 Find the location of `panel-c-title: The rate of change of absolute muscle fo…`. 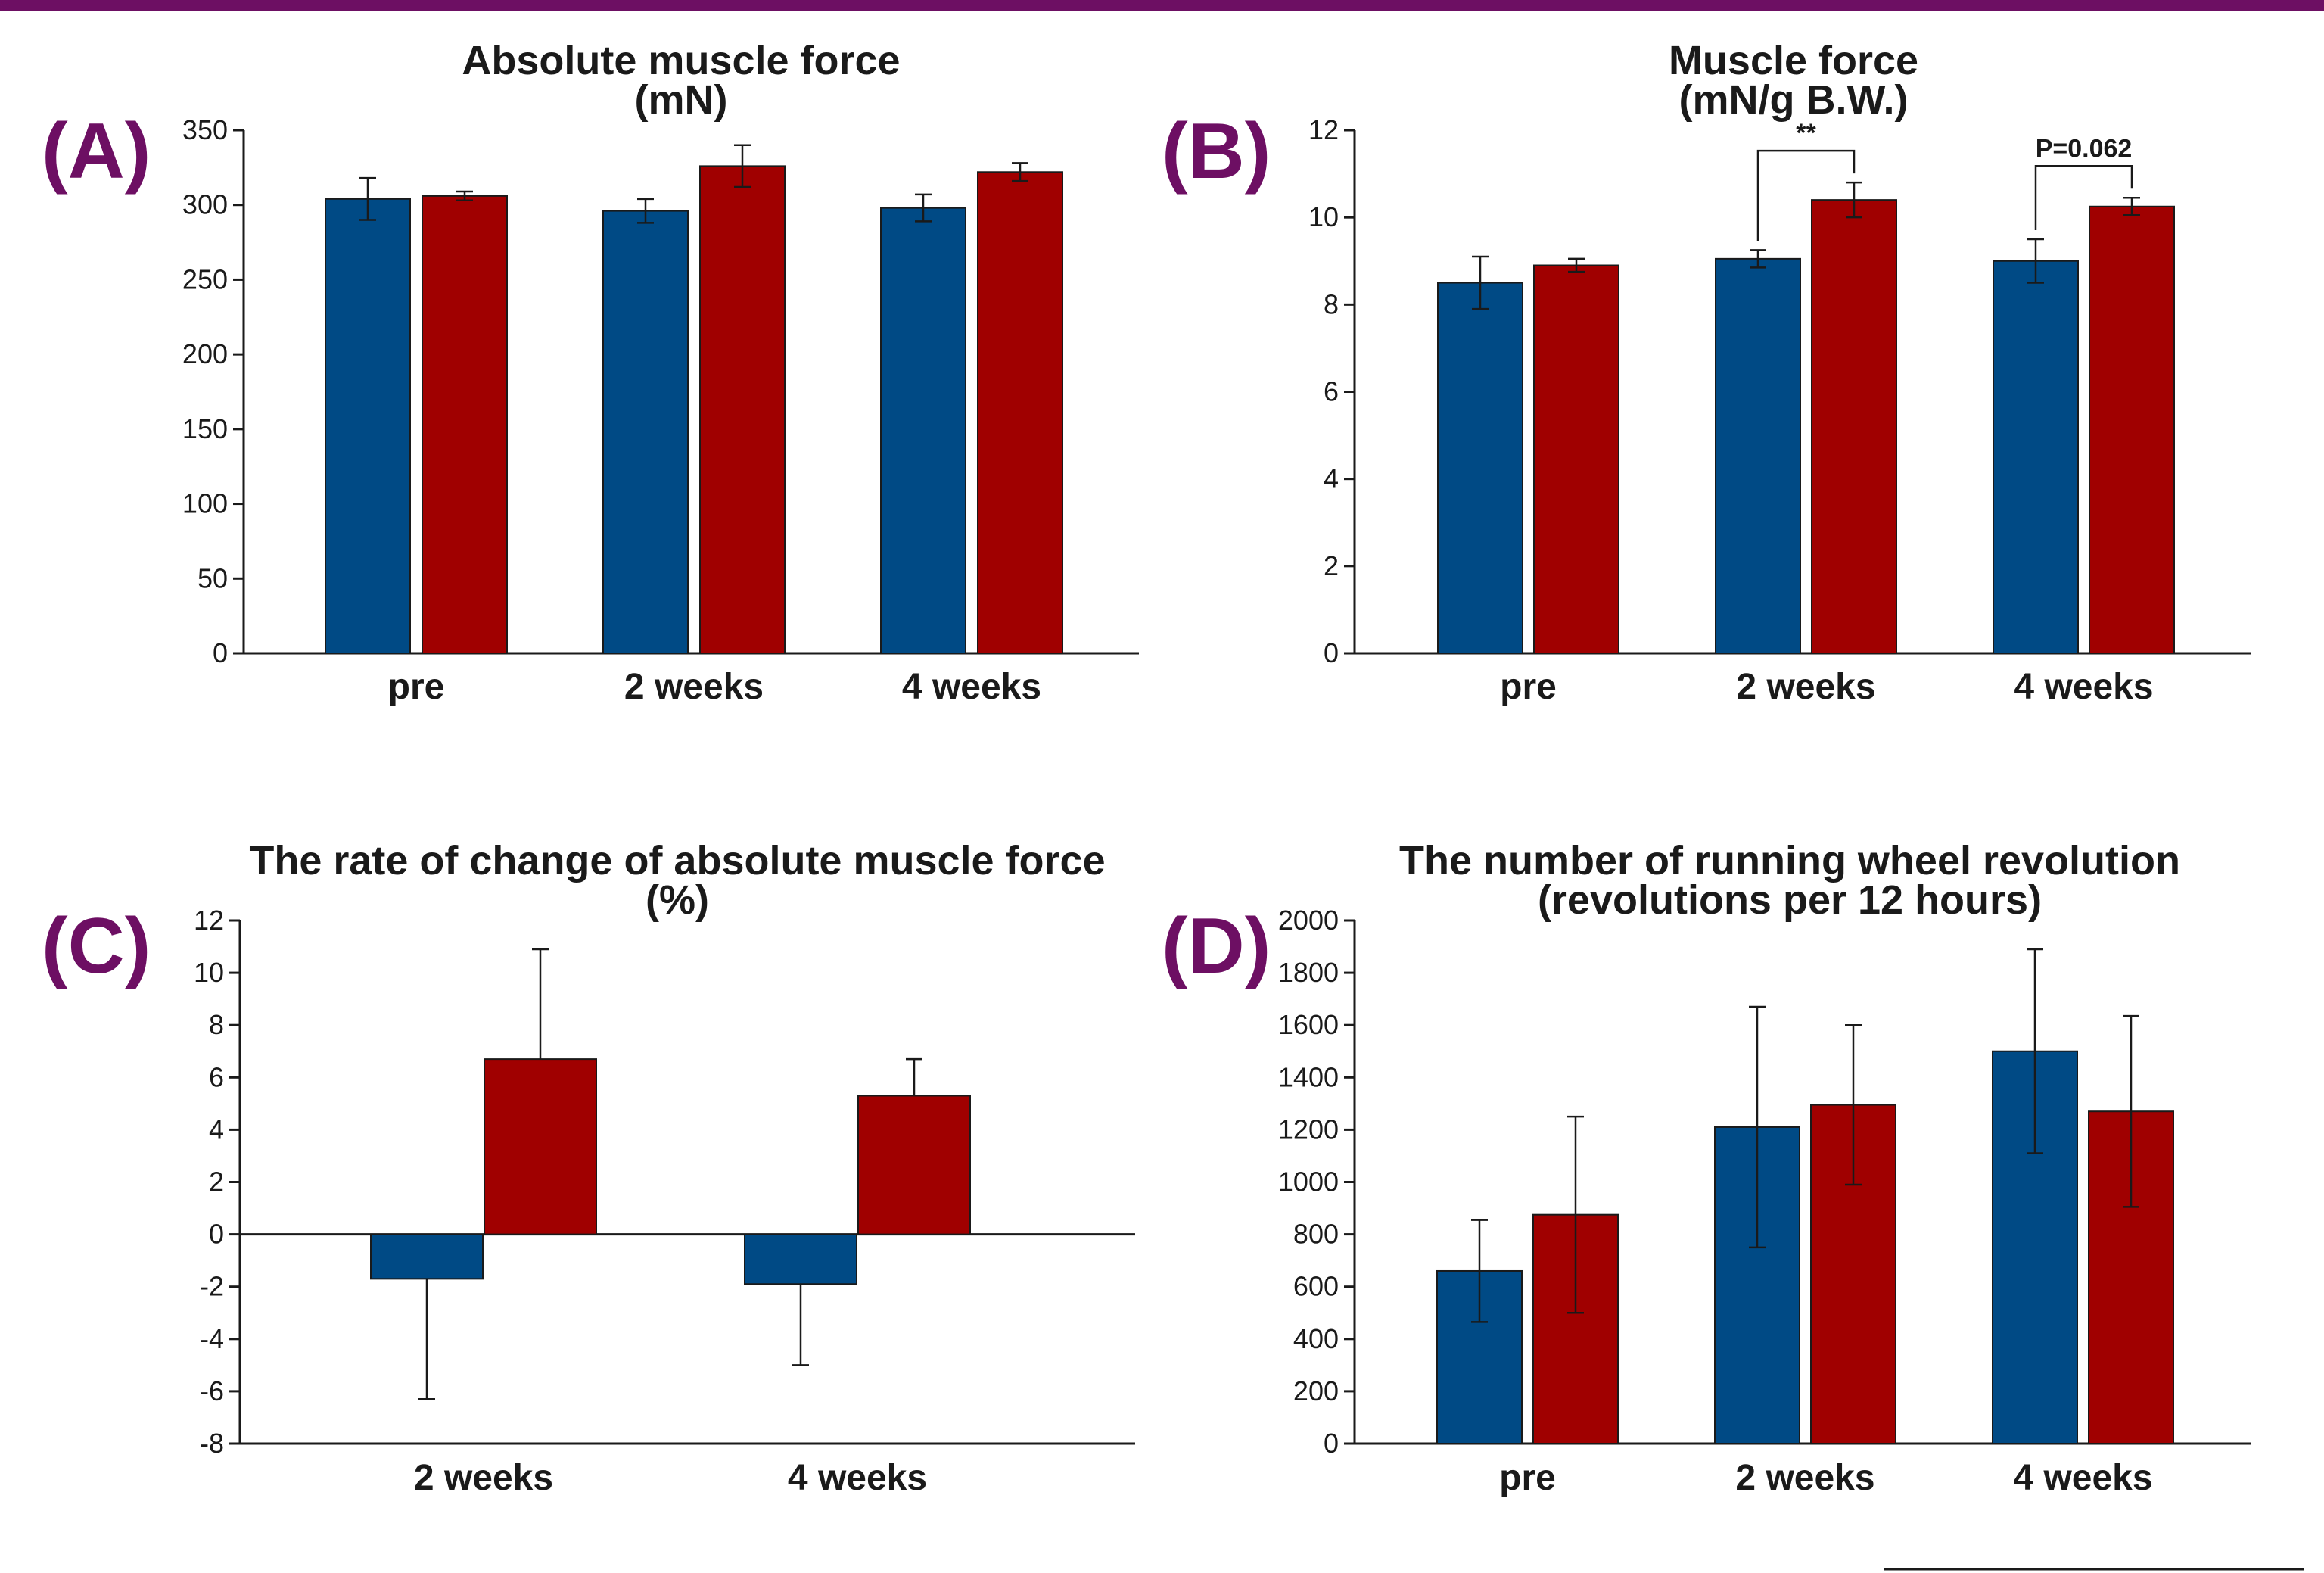

panel-c-title: The rate of change of absolute muscle fo… is located at coordinates (677, 860).